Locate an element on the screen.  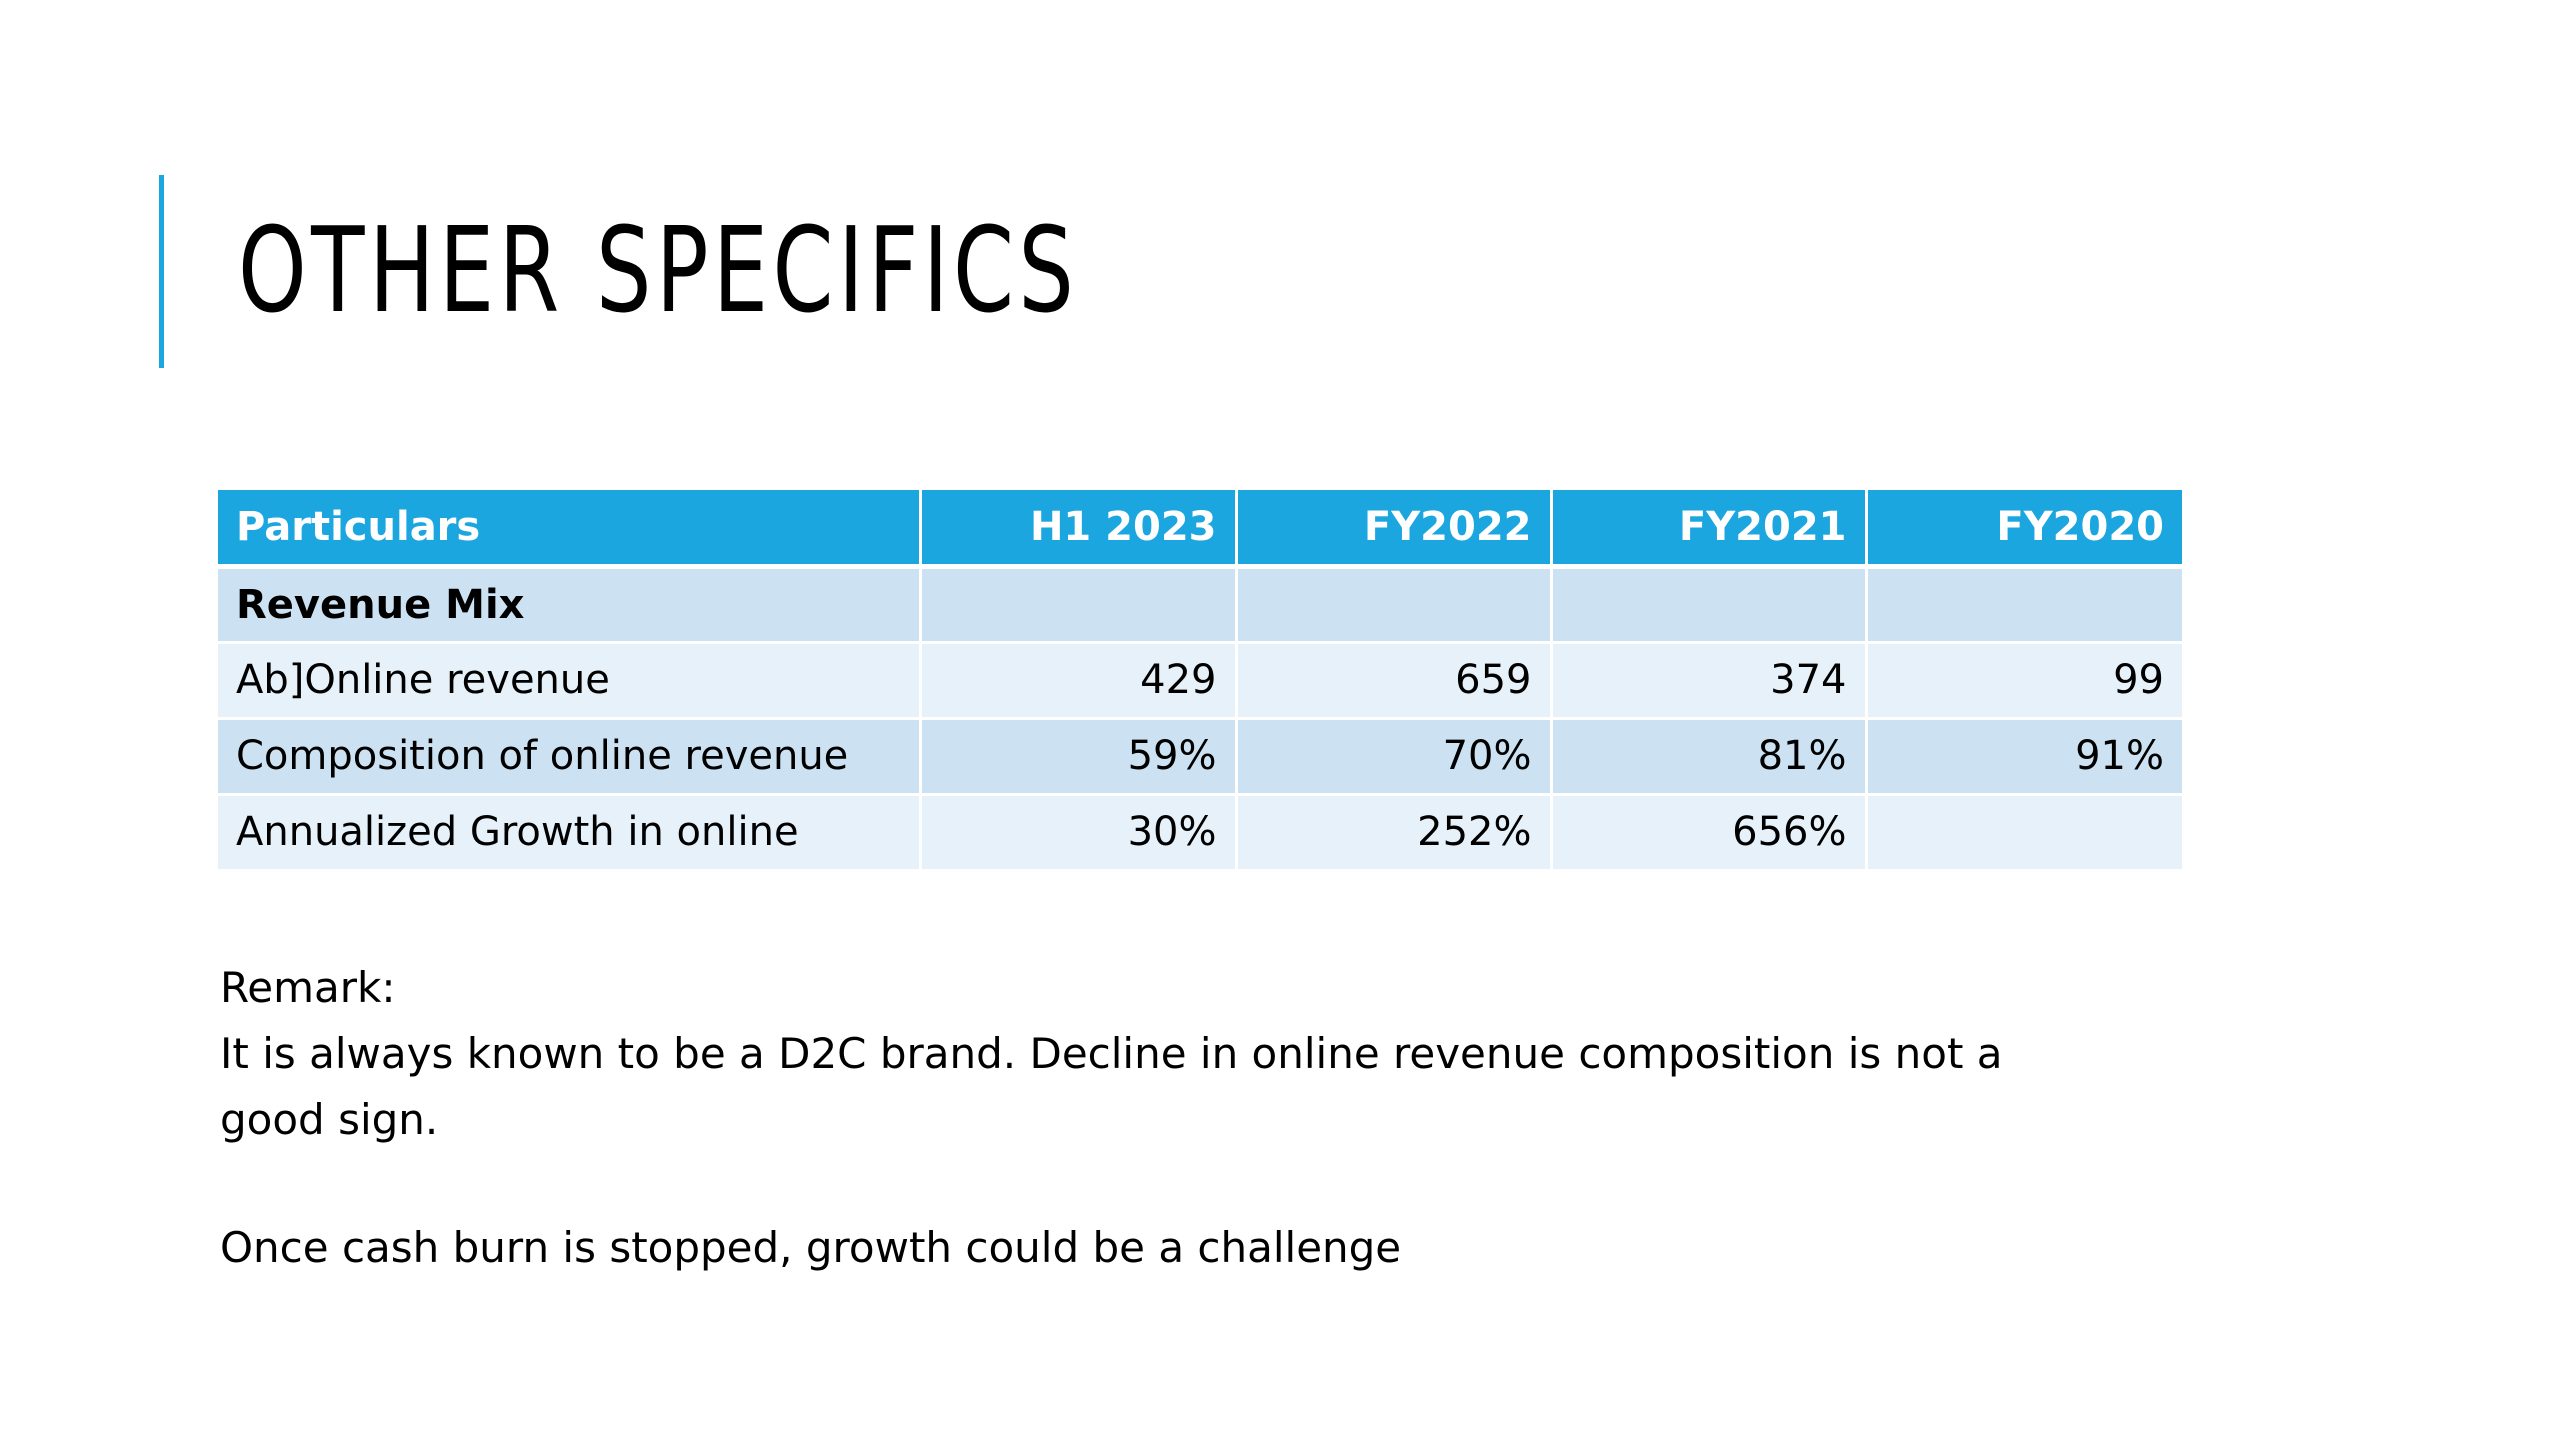
table-cell: 374 is located at coordinates (1709, 681).